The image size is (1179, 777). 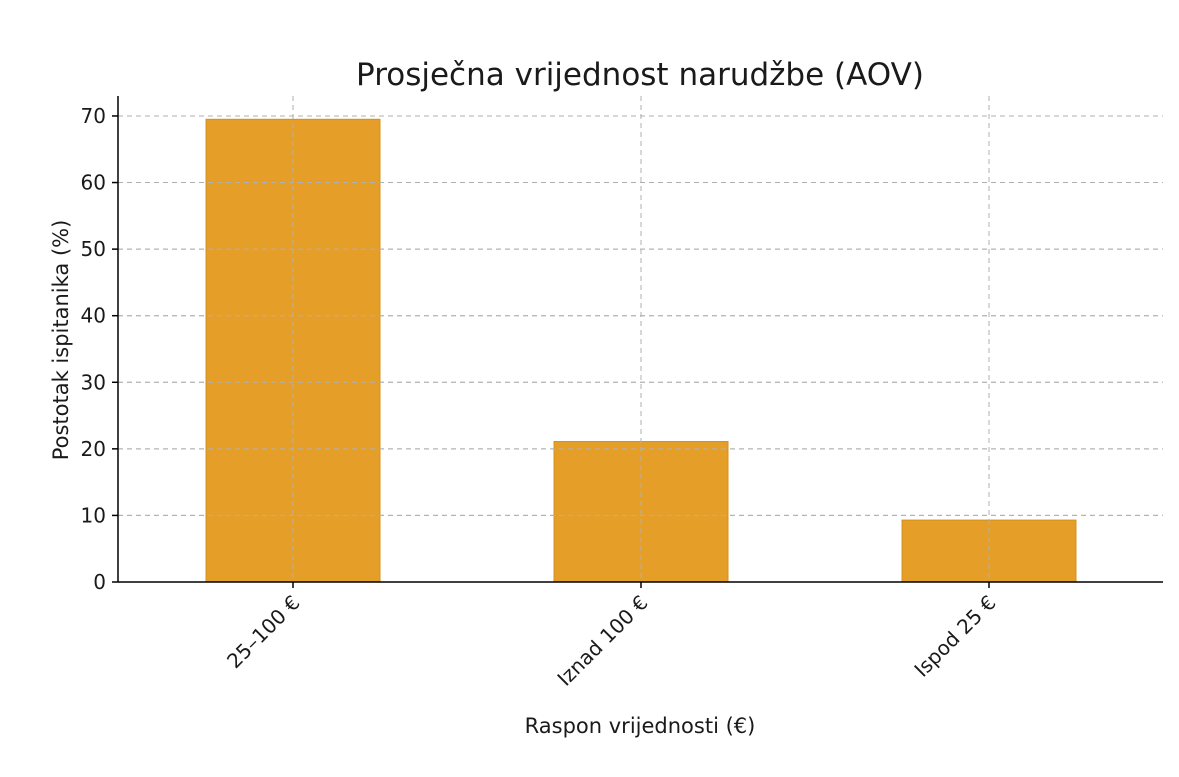 I want to click on y-tick-label: 60, so click(x=93, y=183).